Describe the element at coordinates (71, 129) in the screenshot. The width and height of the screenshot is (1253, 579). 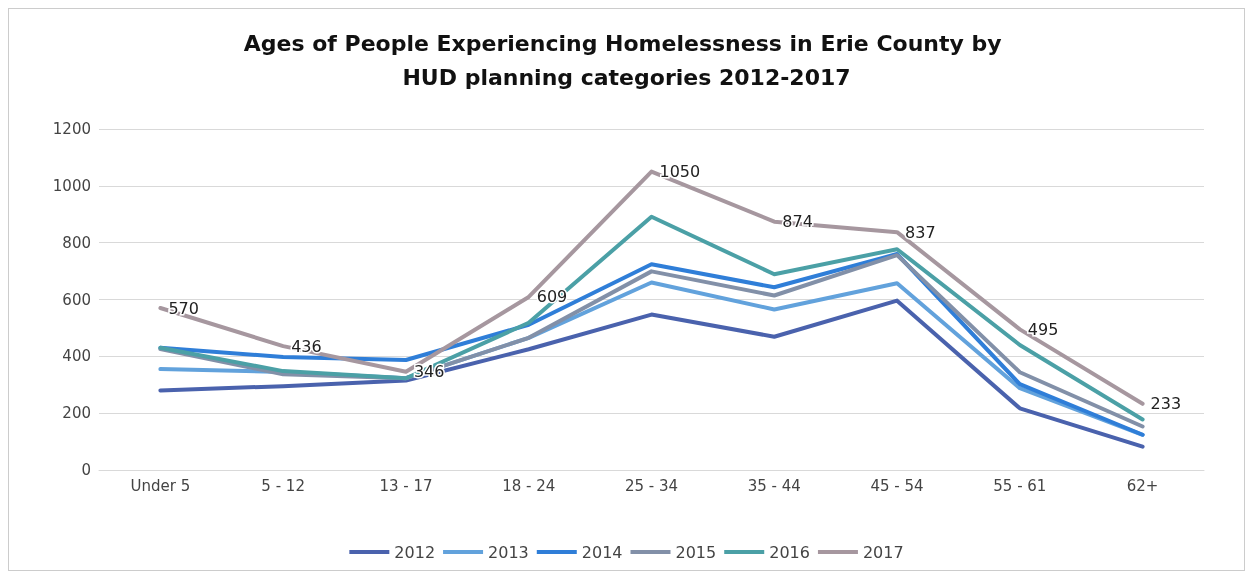
I see `y-tick-label: 1200` at that location.